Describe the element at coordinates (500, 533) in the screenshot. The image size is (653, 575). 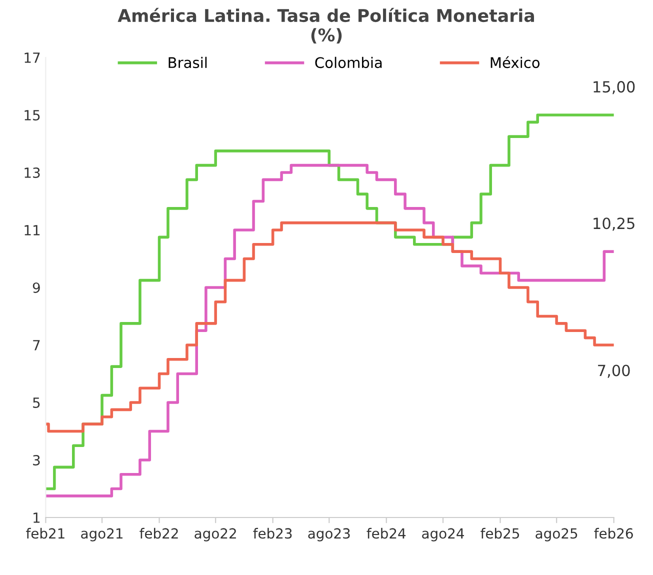
I see `x-tick-label: feb25` at that location.